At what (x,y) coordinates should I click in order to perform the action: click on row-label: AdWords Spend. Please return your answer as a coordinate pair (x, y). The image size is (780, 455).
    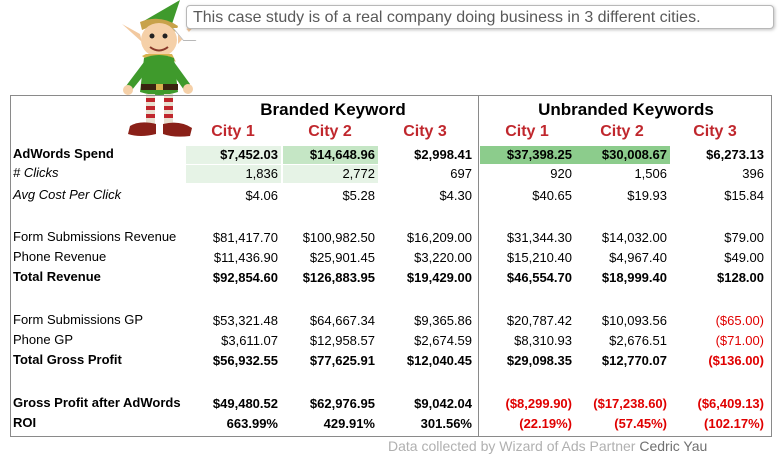
    Looking at the image, I should click on (63, 153).